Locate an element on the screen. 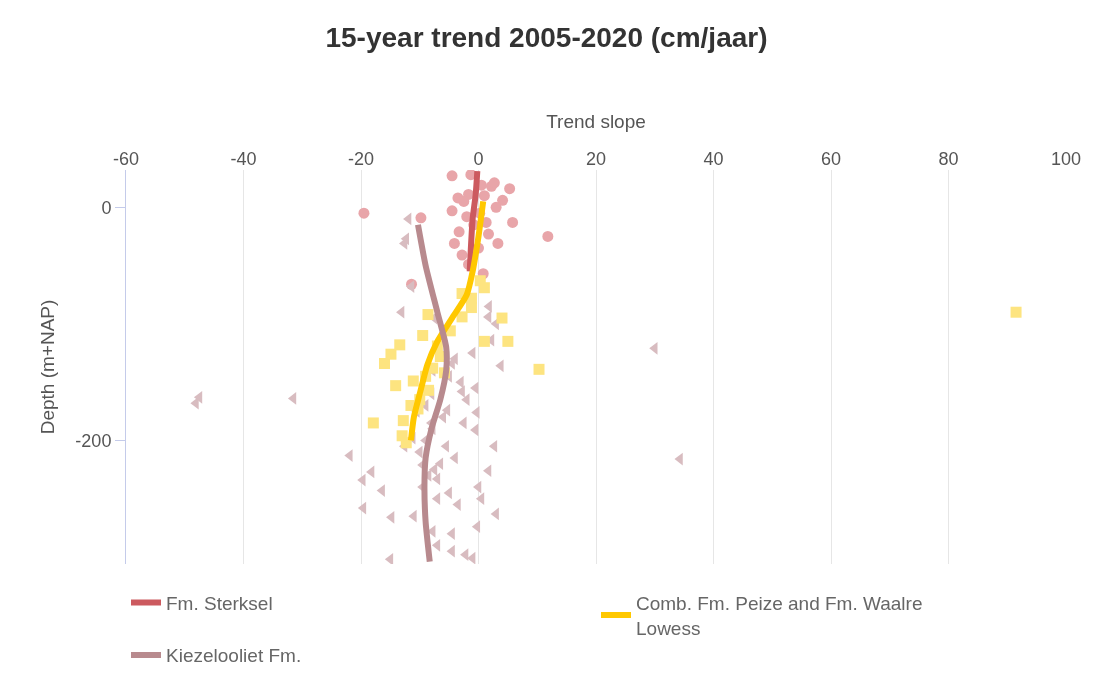 This screenshot has height=687, width=1093. x-tick-label: 40 is located at coordinates (713, 159).